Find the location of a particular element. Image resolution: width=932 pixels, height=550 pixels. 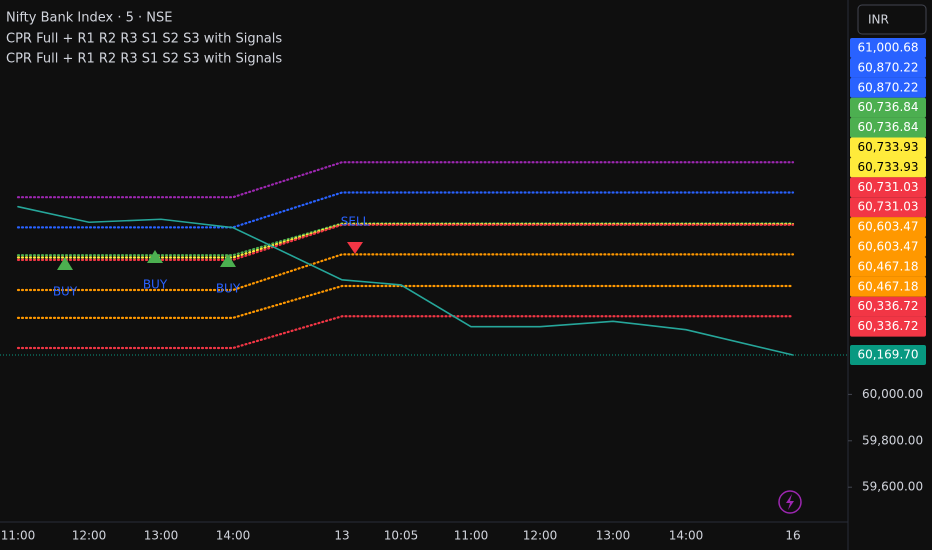

chart-title: Nifty Bank Index · 5 · NSE is located at coordinates (89, 18).